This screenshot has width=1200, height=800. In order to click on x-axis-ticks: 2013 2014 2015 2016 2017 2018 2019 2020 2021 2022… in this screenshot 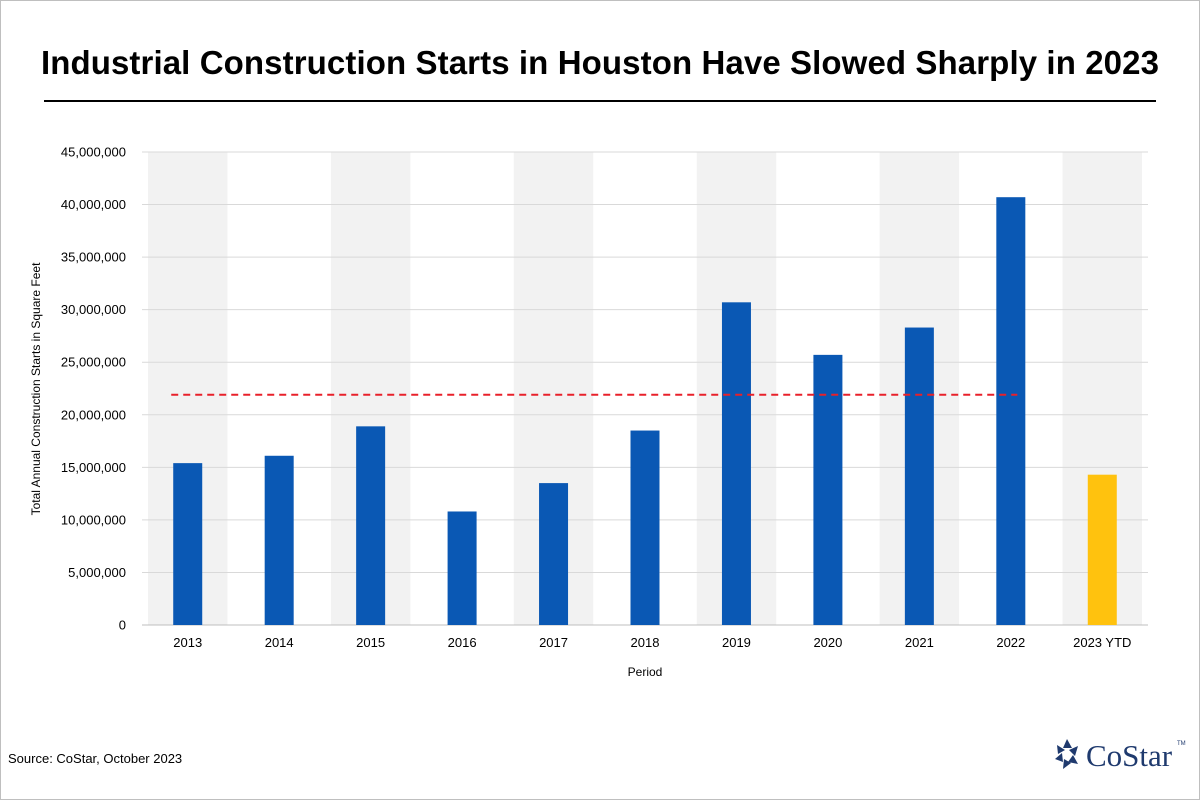, I will do `click(652, 642)`.